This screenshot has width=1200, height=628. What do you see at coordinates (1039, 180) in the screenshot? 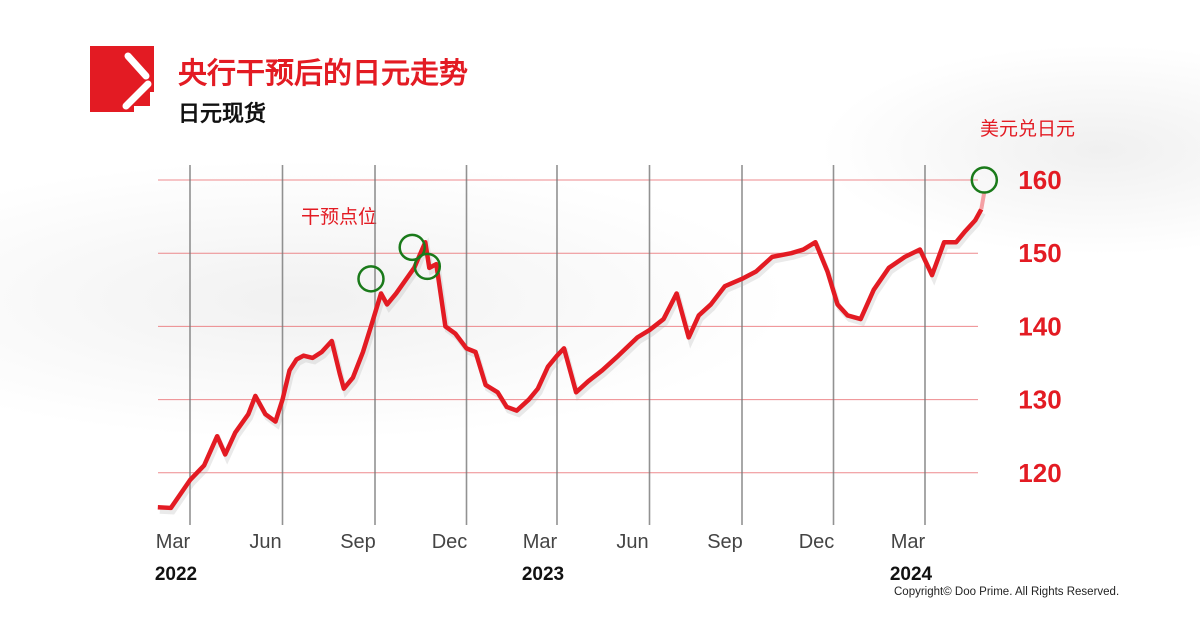
I see `y-tick-label: 160` at bounding box center [1039, 180].